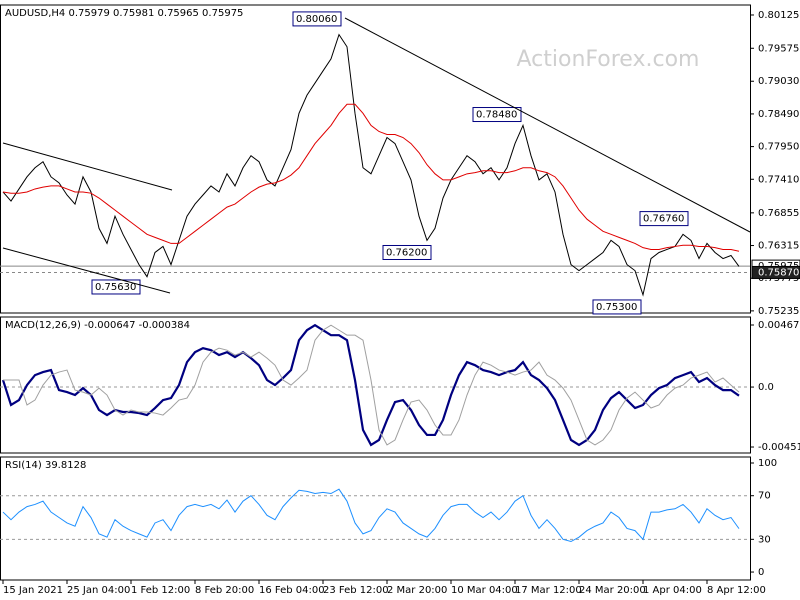  Describe the element at coordinates (764, 539) in the screenshot. I see `y-tick-label: 30` at that location.